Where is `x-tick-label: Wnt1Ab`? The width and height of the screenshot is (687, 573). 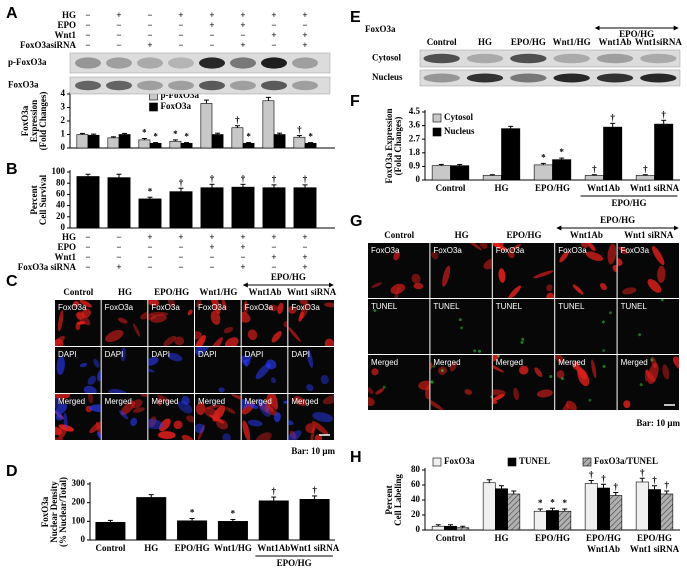 x-tick-label: Wnt1Ab is located at coordinates (273, 548).